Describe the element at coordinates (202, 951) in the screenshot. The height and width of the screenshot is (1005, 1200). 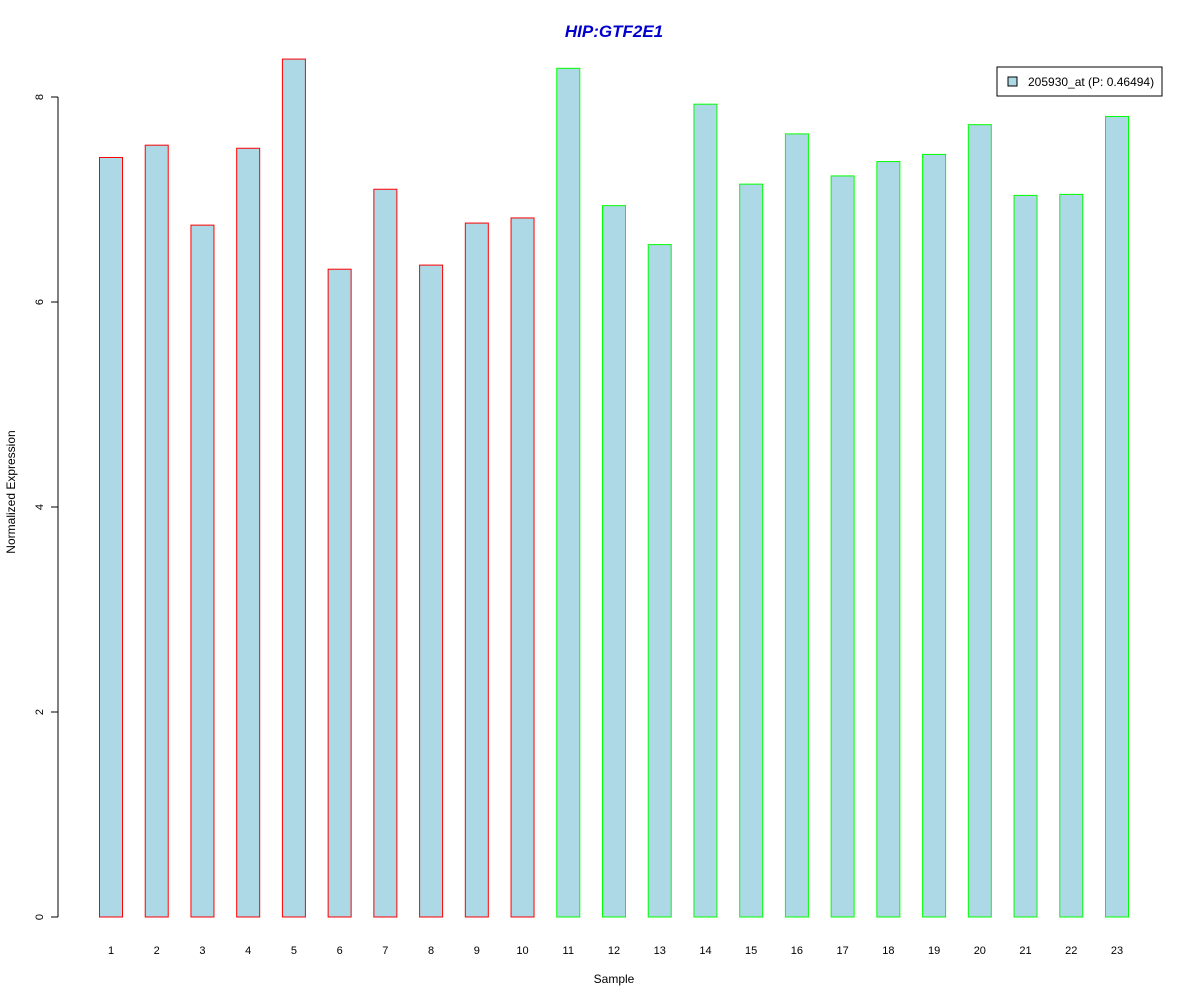
I see `x-tick-label: 3` at that location.